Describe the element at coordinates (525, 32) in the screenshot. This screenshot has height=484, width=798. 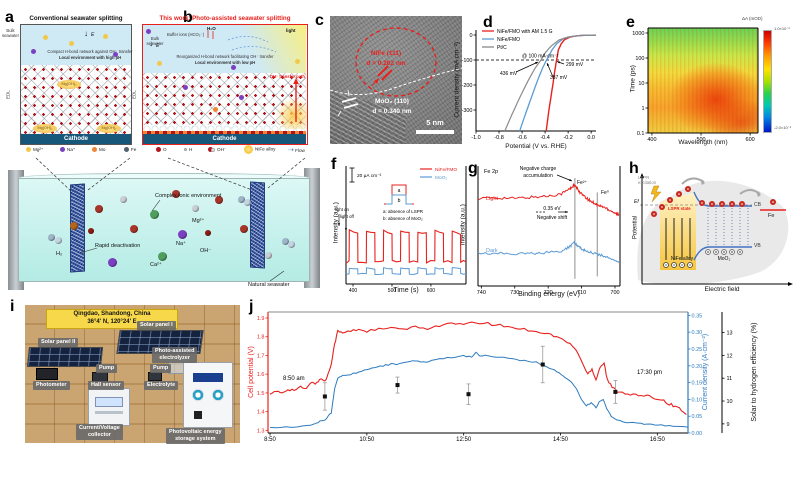
I see `svg-text: NiFe/FMO with AM 1.5 G` at that location.